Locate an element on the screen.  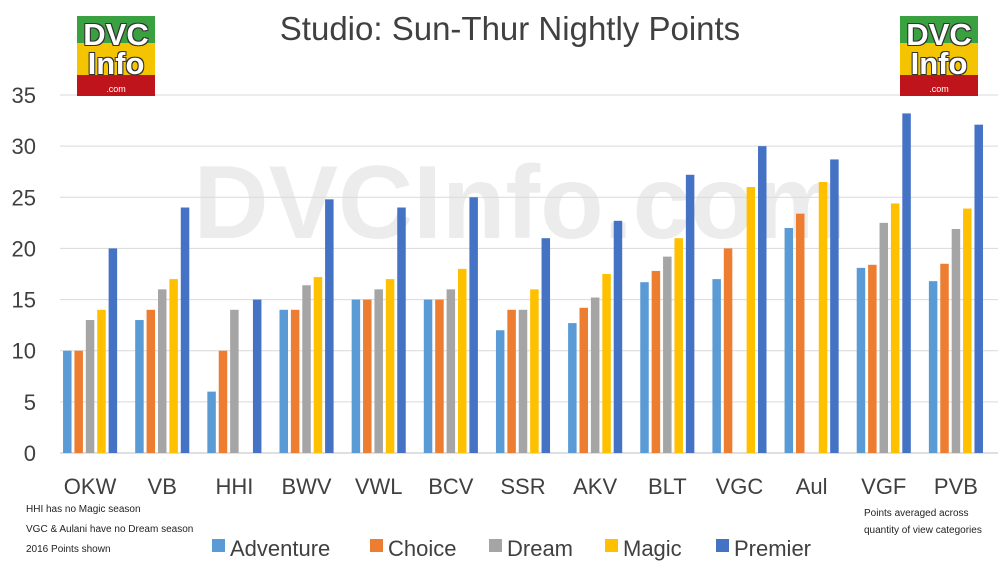
bar-dream-blt is located at coordinates (667, 354).